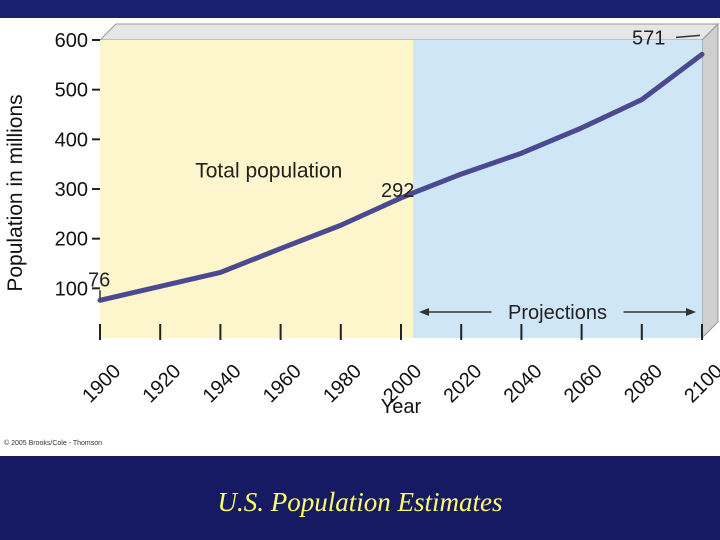 This screenshot has width=720, height=540. What do you see at coordinates (409, 32) in the screenshot?
I see `plot-bevel-top` at bounding box center [409, 32].